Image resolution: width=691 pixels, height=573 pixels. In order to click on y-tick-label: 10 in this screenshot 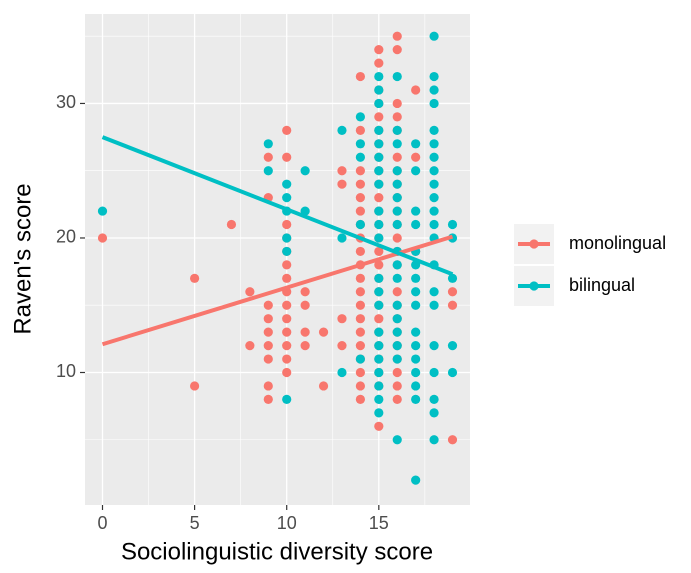, I will do `click(66, 371)`.